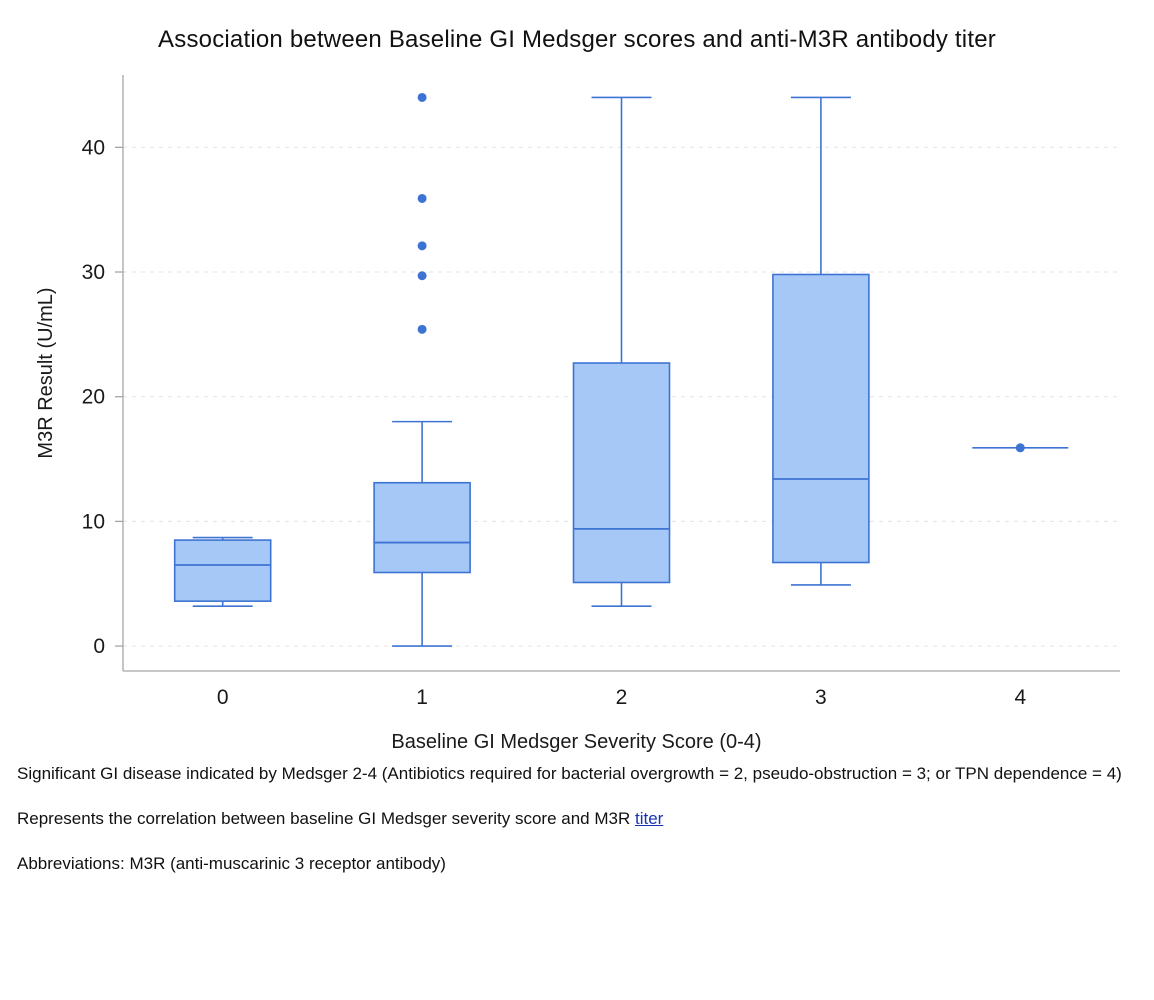  I want to click on x-tick-label-0: 0, so click(223, 697).